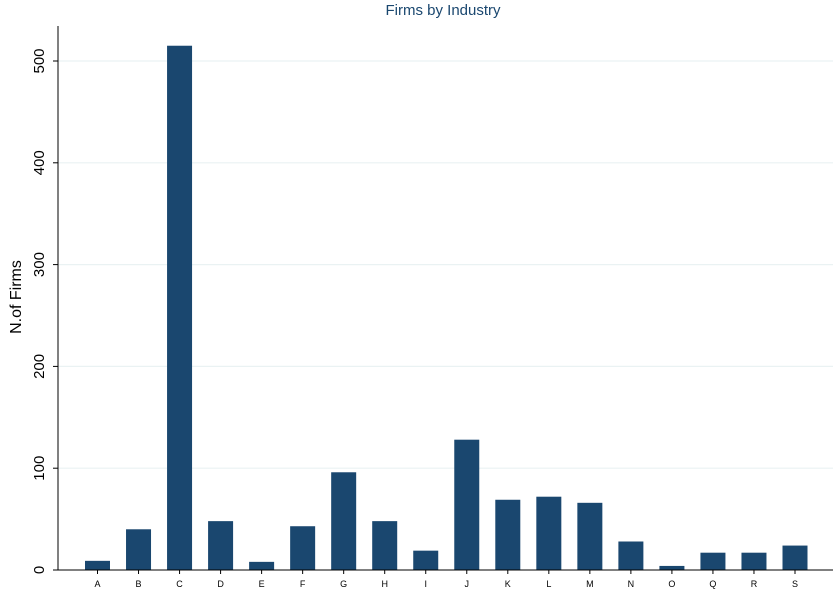  Describe the element at coordinates (39, 162) in the screenshot. I see `y-tick-label-400: 400` at that location.